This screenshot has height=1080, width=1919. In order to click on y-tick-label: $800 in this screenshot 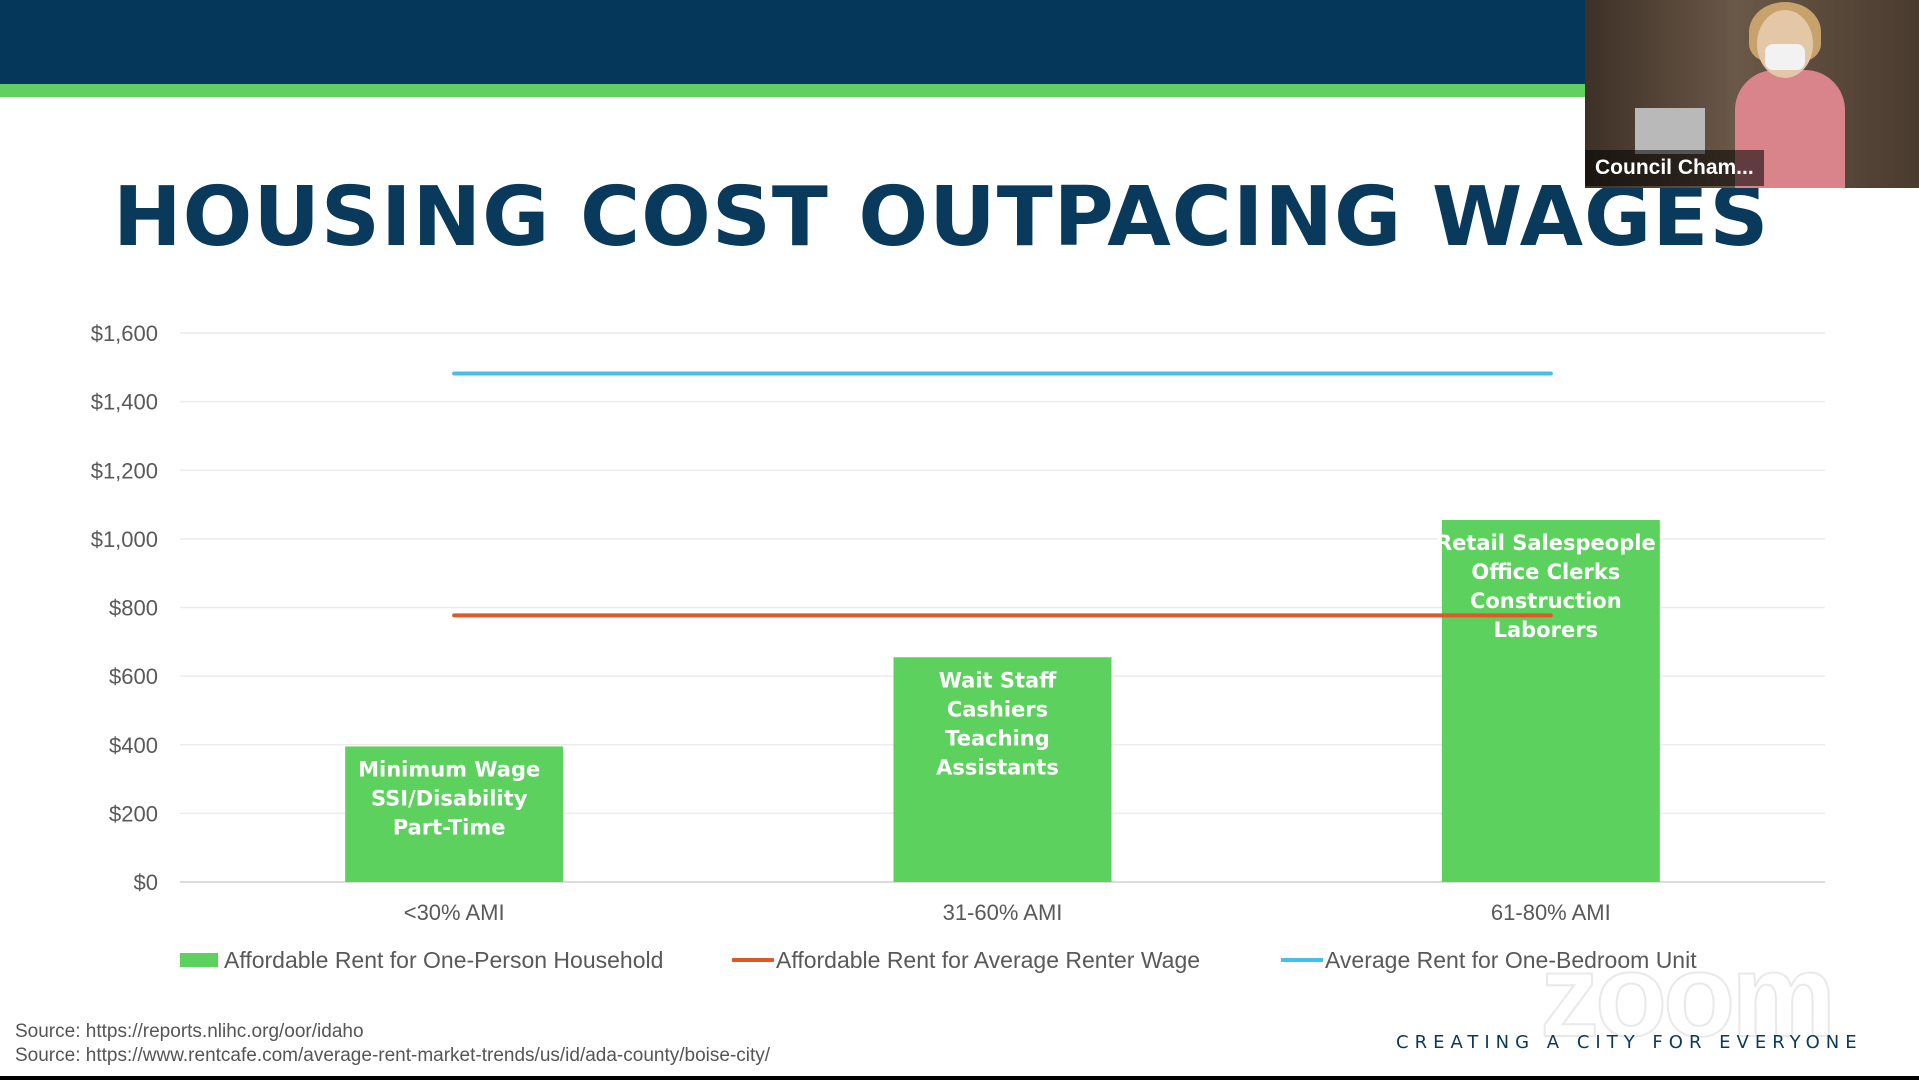, I will do `click(133, 608)`.